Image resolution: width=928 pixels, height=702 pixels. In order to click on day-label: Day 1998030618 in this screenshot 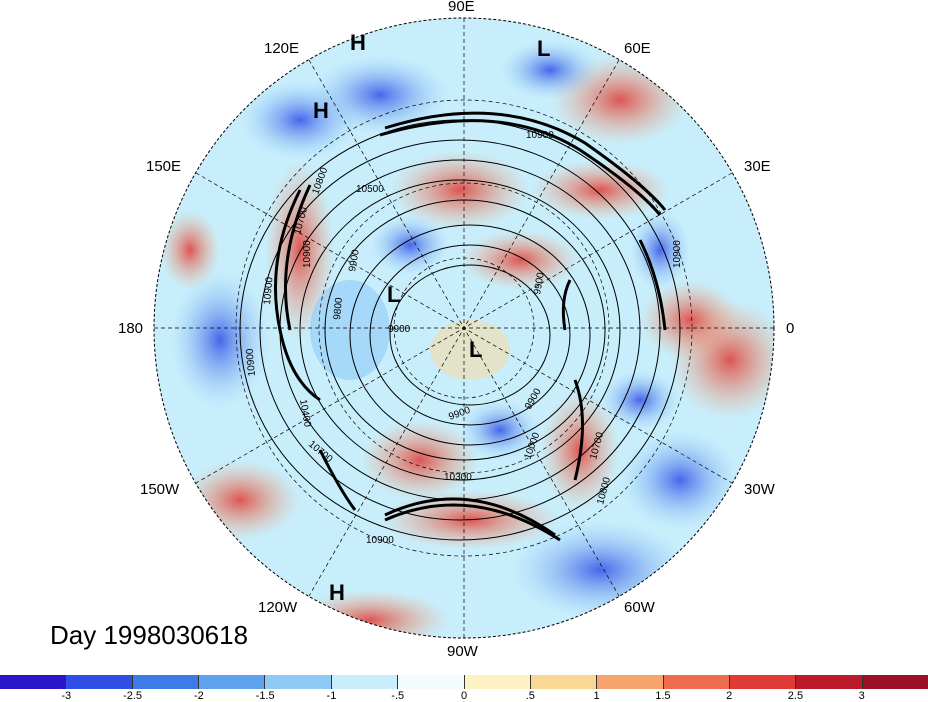, I will do `click(149, 635)`.